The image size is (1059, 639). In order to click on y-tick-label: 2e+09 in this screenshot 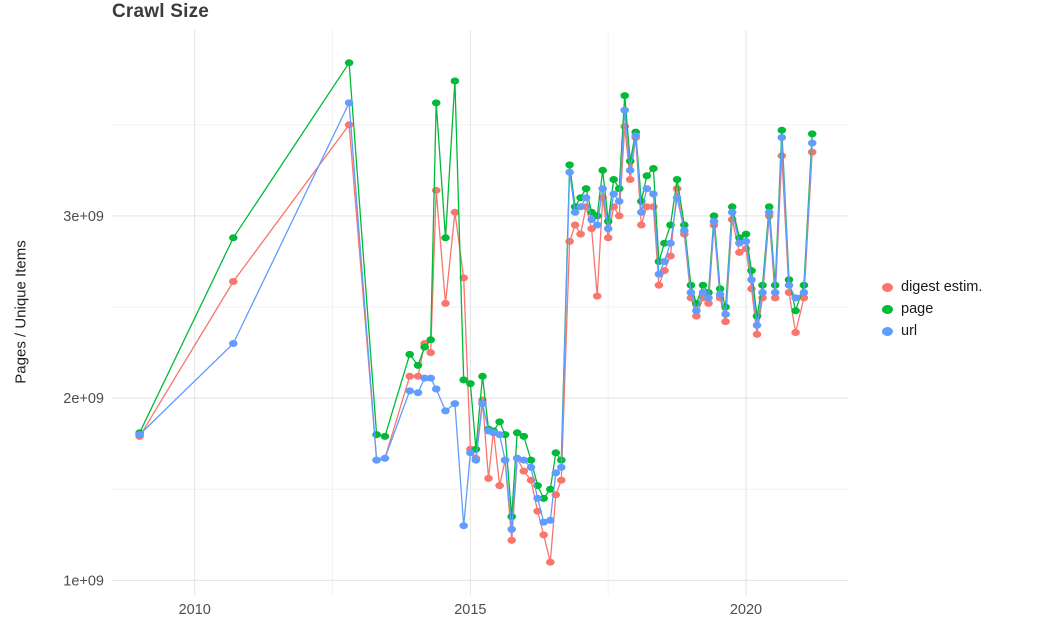, I will do `click(83, 399)`.